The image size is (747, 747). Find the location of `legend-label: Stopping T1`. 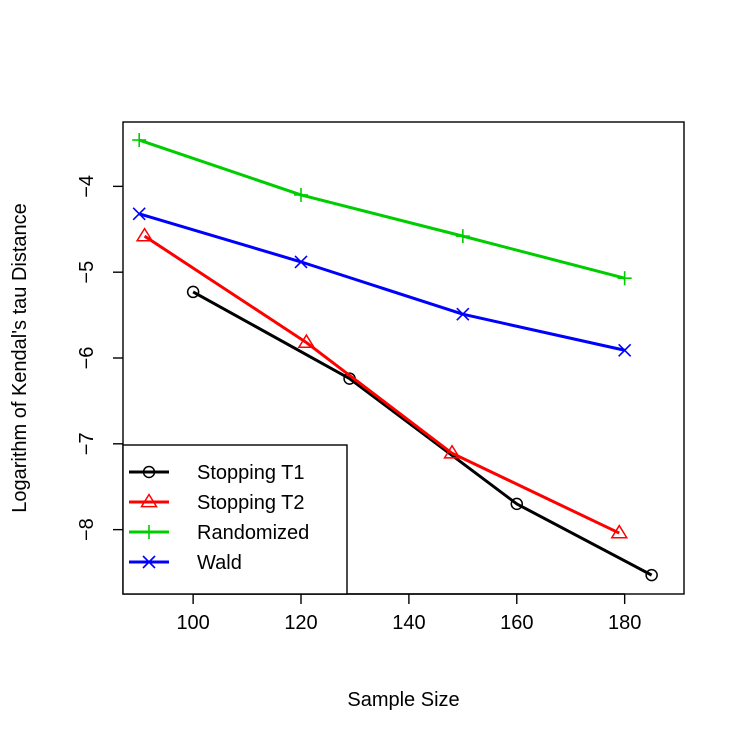

legend-label: Stopping T1 is located at coordinates (251, 473).